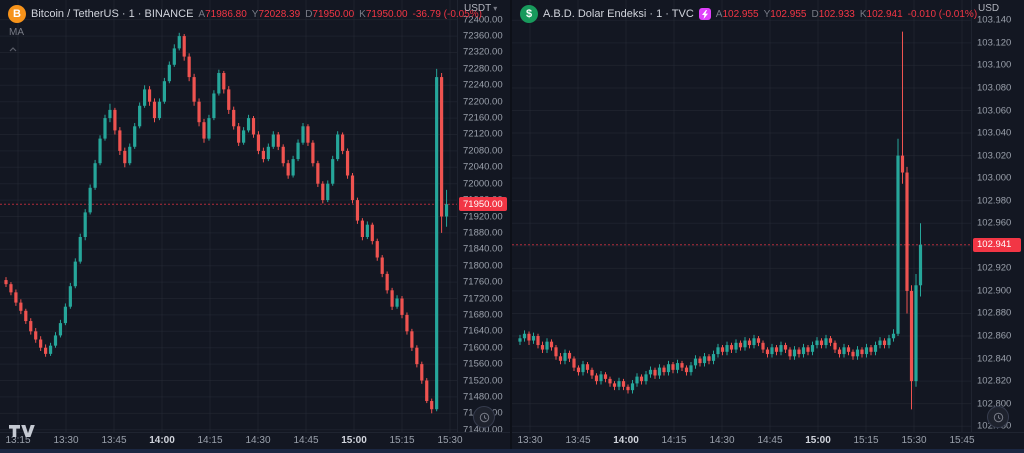  What do you see at coordinates (994, 133) in the screenshot?
I see `price-tick-label: 103.040` at bounding box center [994, 133].